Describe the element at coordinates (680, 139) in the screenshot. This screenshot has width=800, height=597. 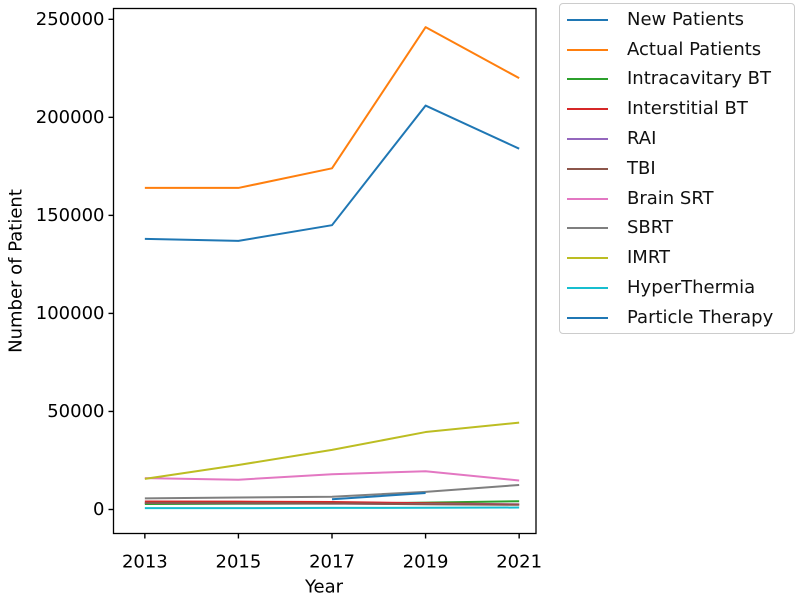
I see `legend-item-rai: RAI` at that location.